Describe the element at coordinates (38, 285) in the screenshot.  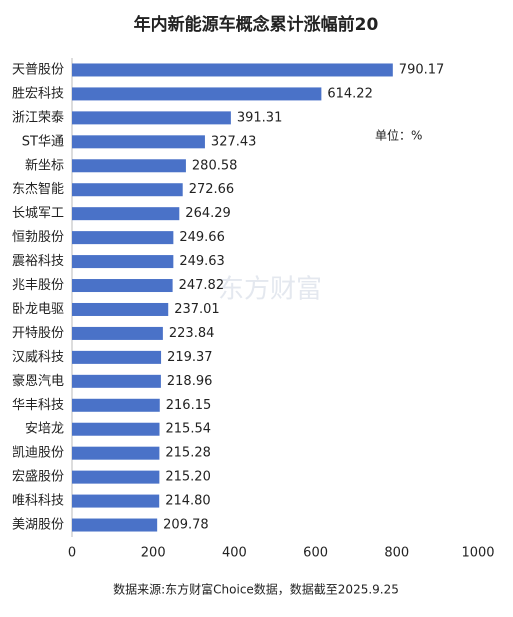
I see `y-tick-label: 兆丰股份` at that location.